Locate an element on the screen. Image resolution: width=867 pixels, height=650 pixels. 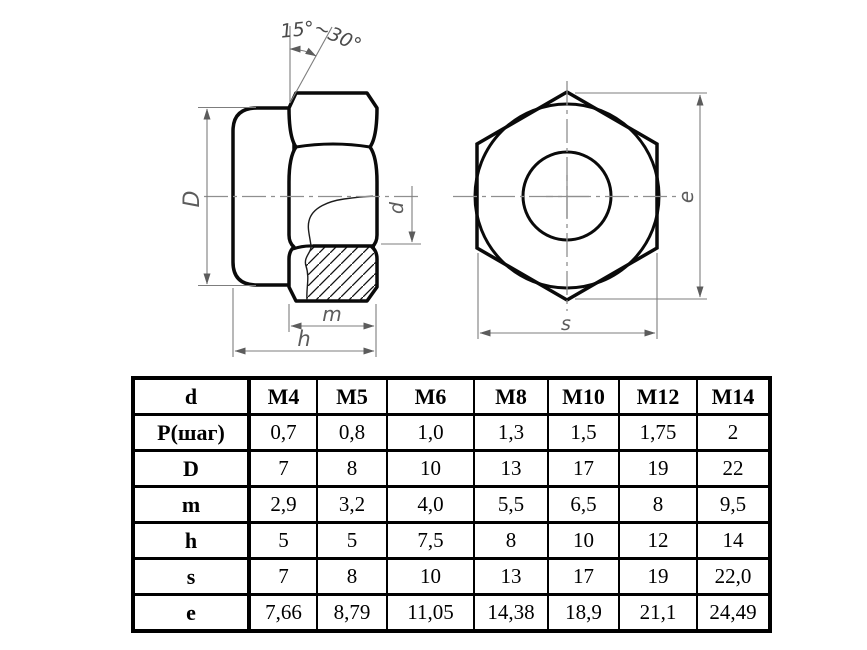
table-header-cell: M4 is located at coordinates (283, 396).